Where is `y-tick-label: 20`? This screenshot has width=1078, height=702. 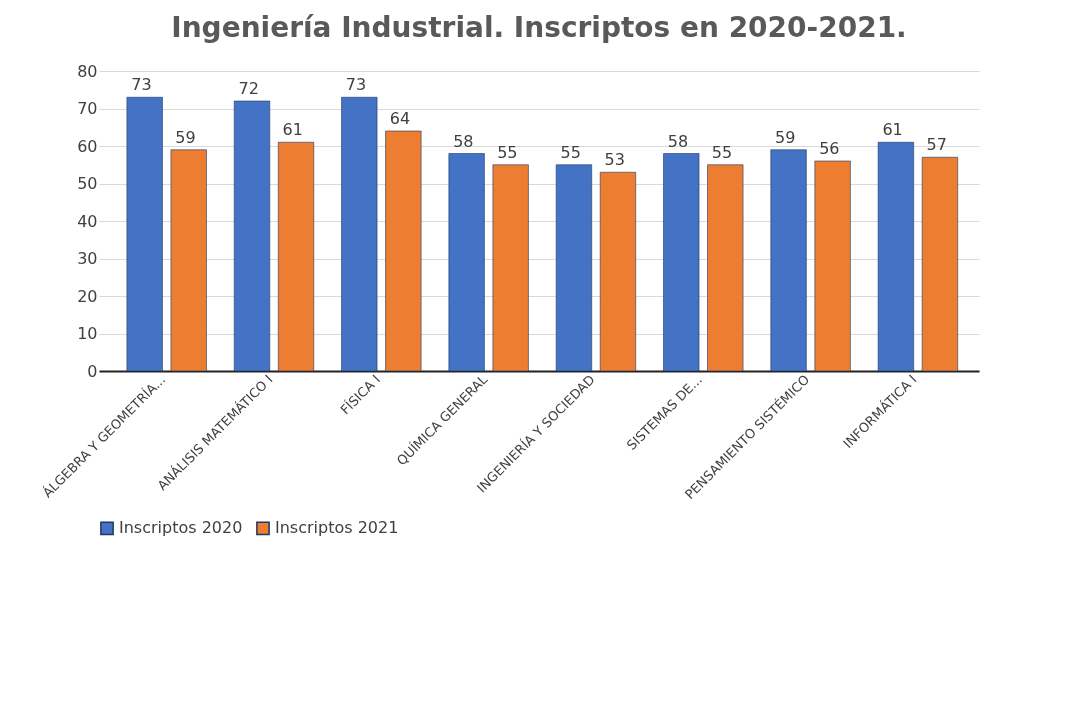
y-tick-label: 20 is located at coordinates (87, 296).